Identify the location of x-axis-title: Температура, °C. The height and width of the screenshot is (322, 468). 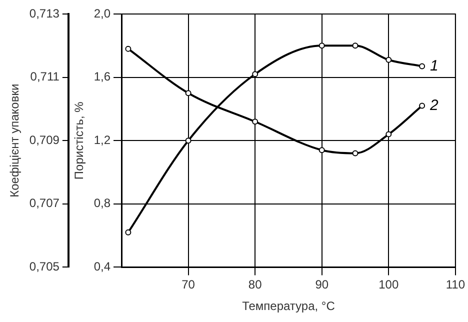
(289, 306).